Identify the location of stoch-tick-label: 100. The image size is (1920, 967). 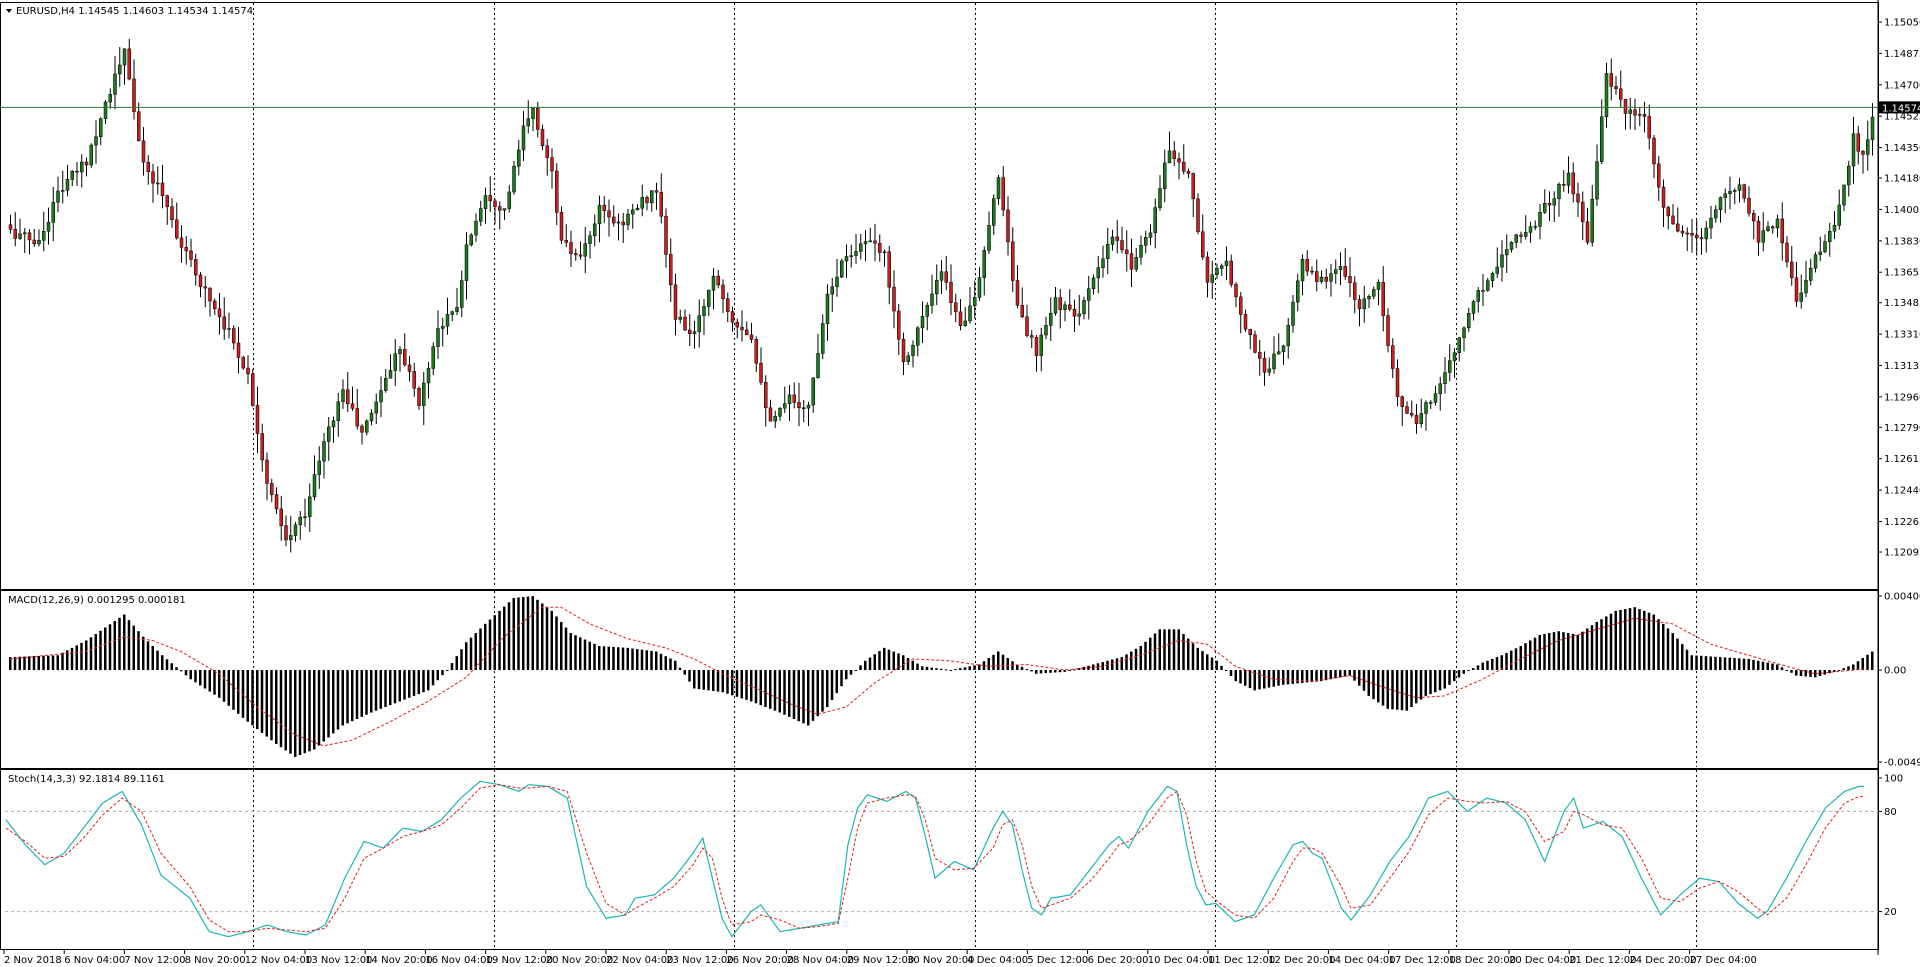
(1893, 779).